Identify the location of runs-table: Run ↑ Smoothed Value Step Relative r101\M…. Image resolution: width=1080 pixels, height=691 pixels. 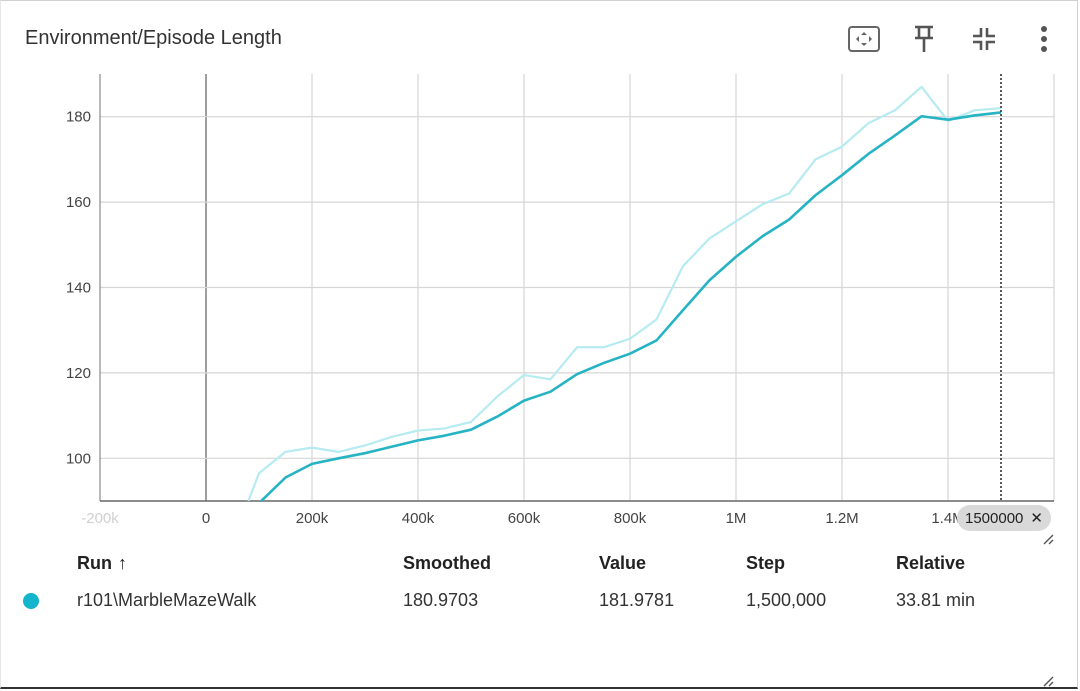
(534, 583).